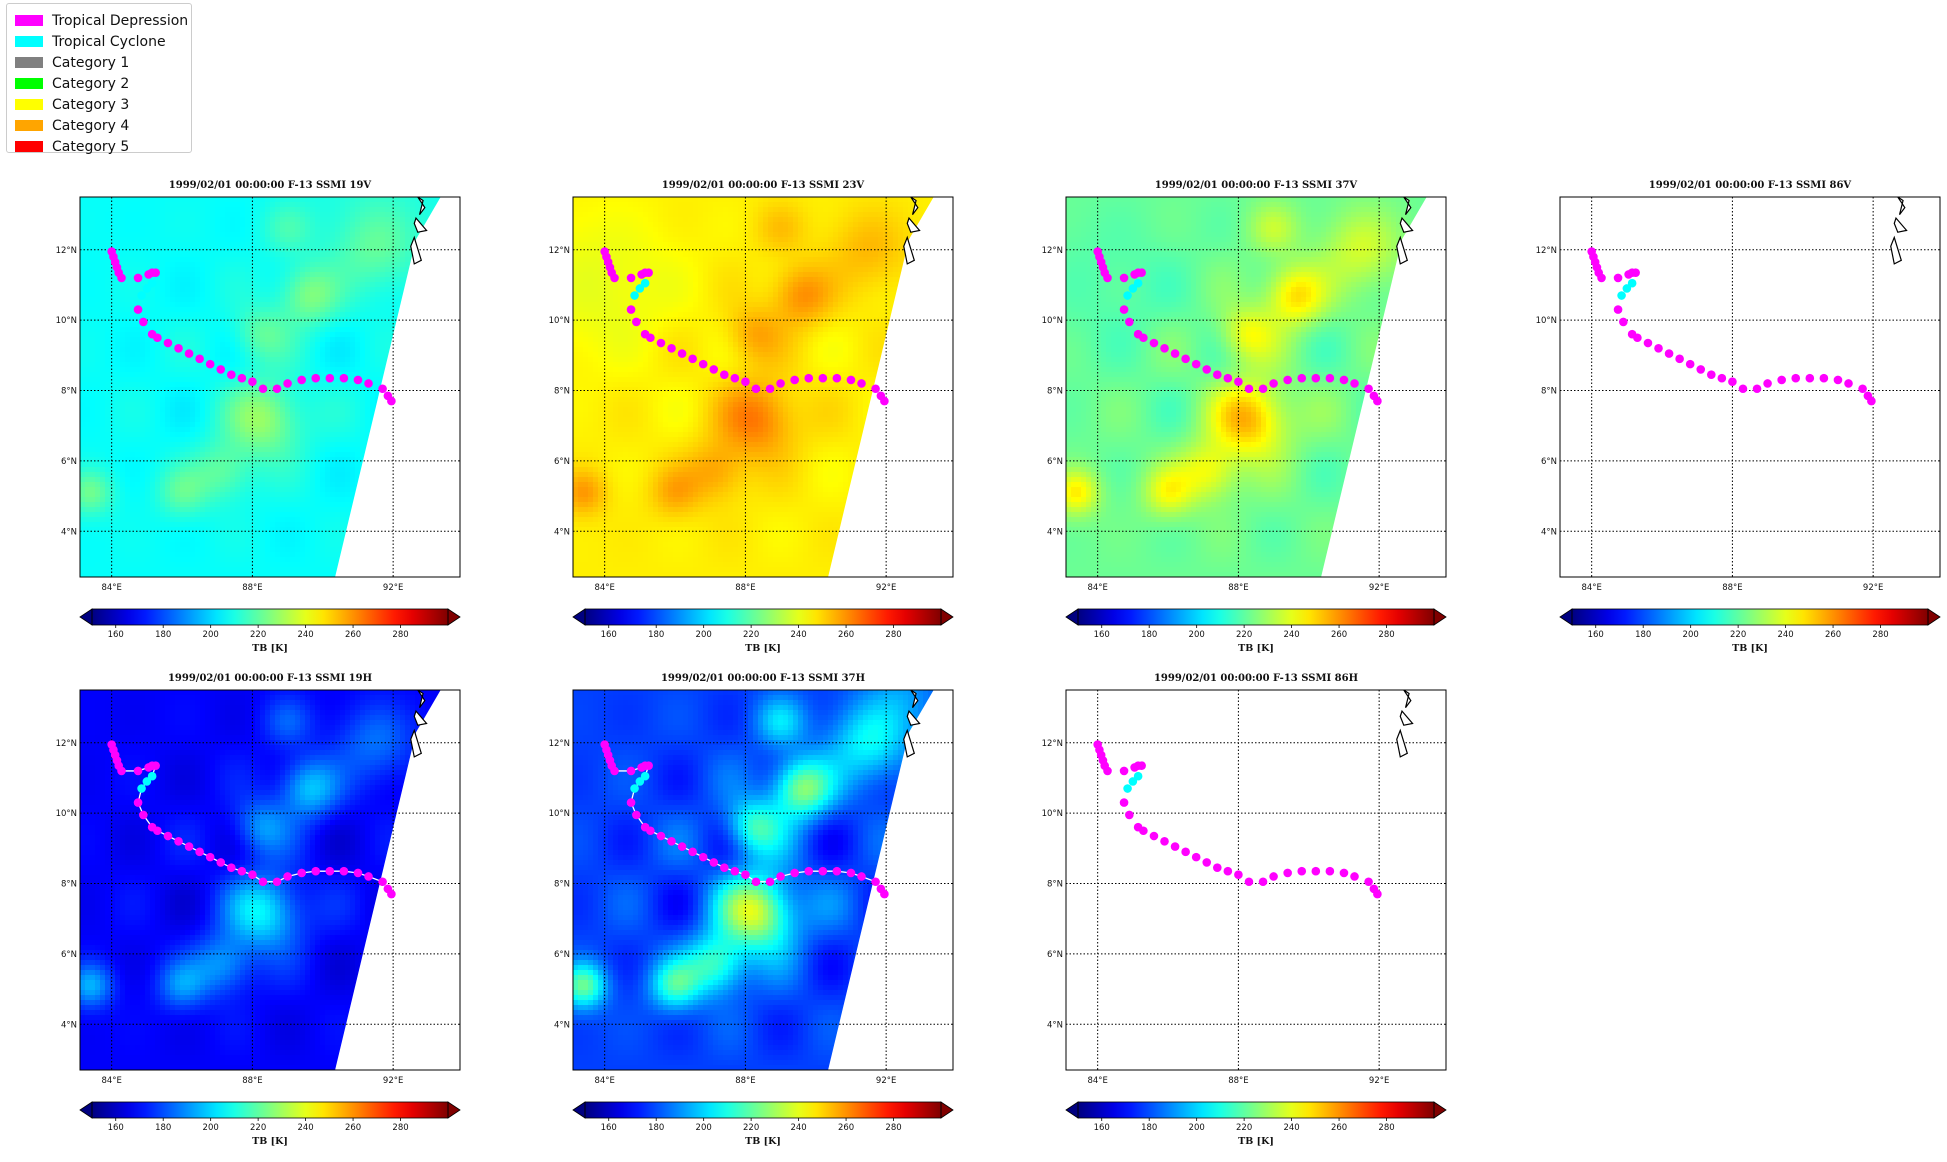  Describe the element at coordinates (99, 83) in the screenshot. I see `legend-item: Category 2` at that location.